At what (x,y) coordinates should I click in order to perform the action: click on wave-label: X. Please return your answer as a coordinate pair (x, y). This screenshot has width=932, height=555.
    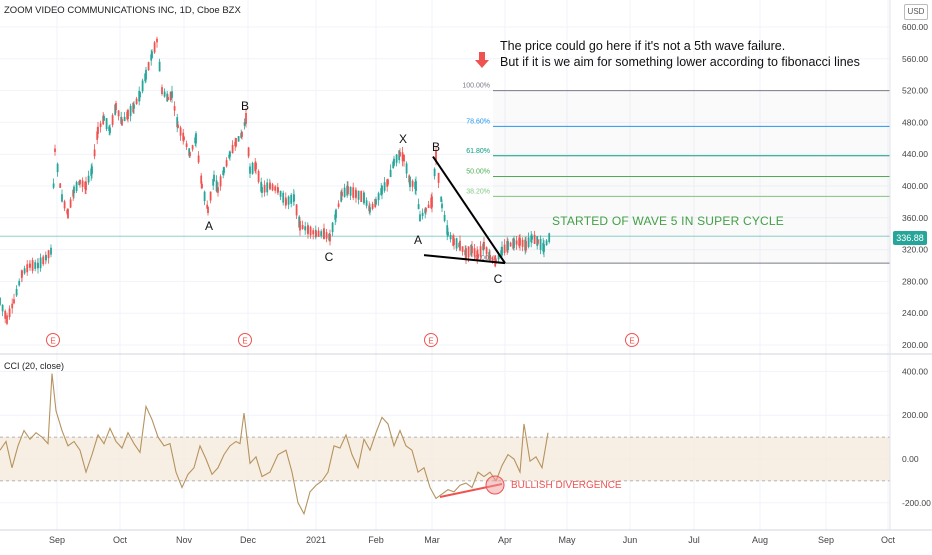
    Looking at the image, I should click on (403, 139).